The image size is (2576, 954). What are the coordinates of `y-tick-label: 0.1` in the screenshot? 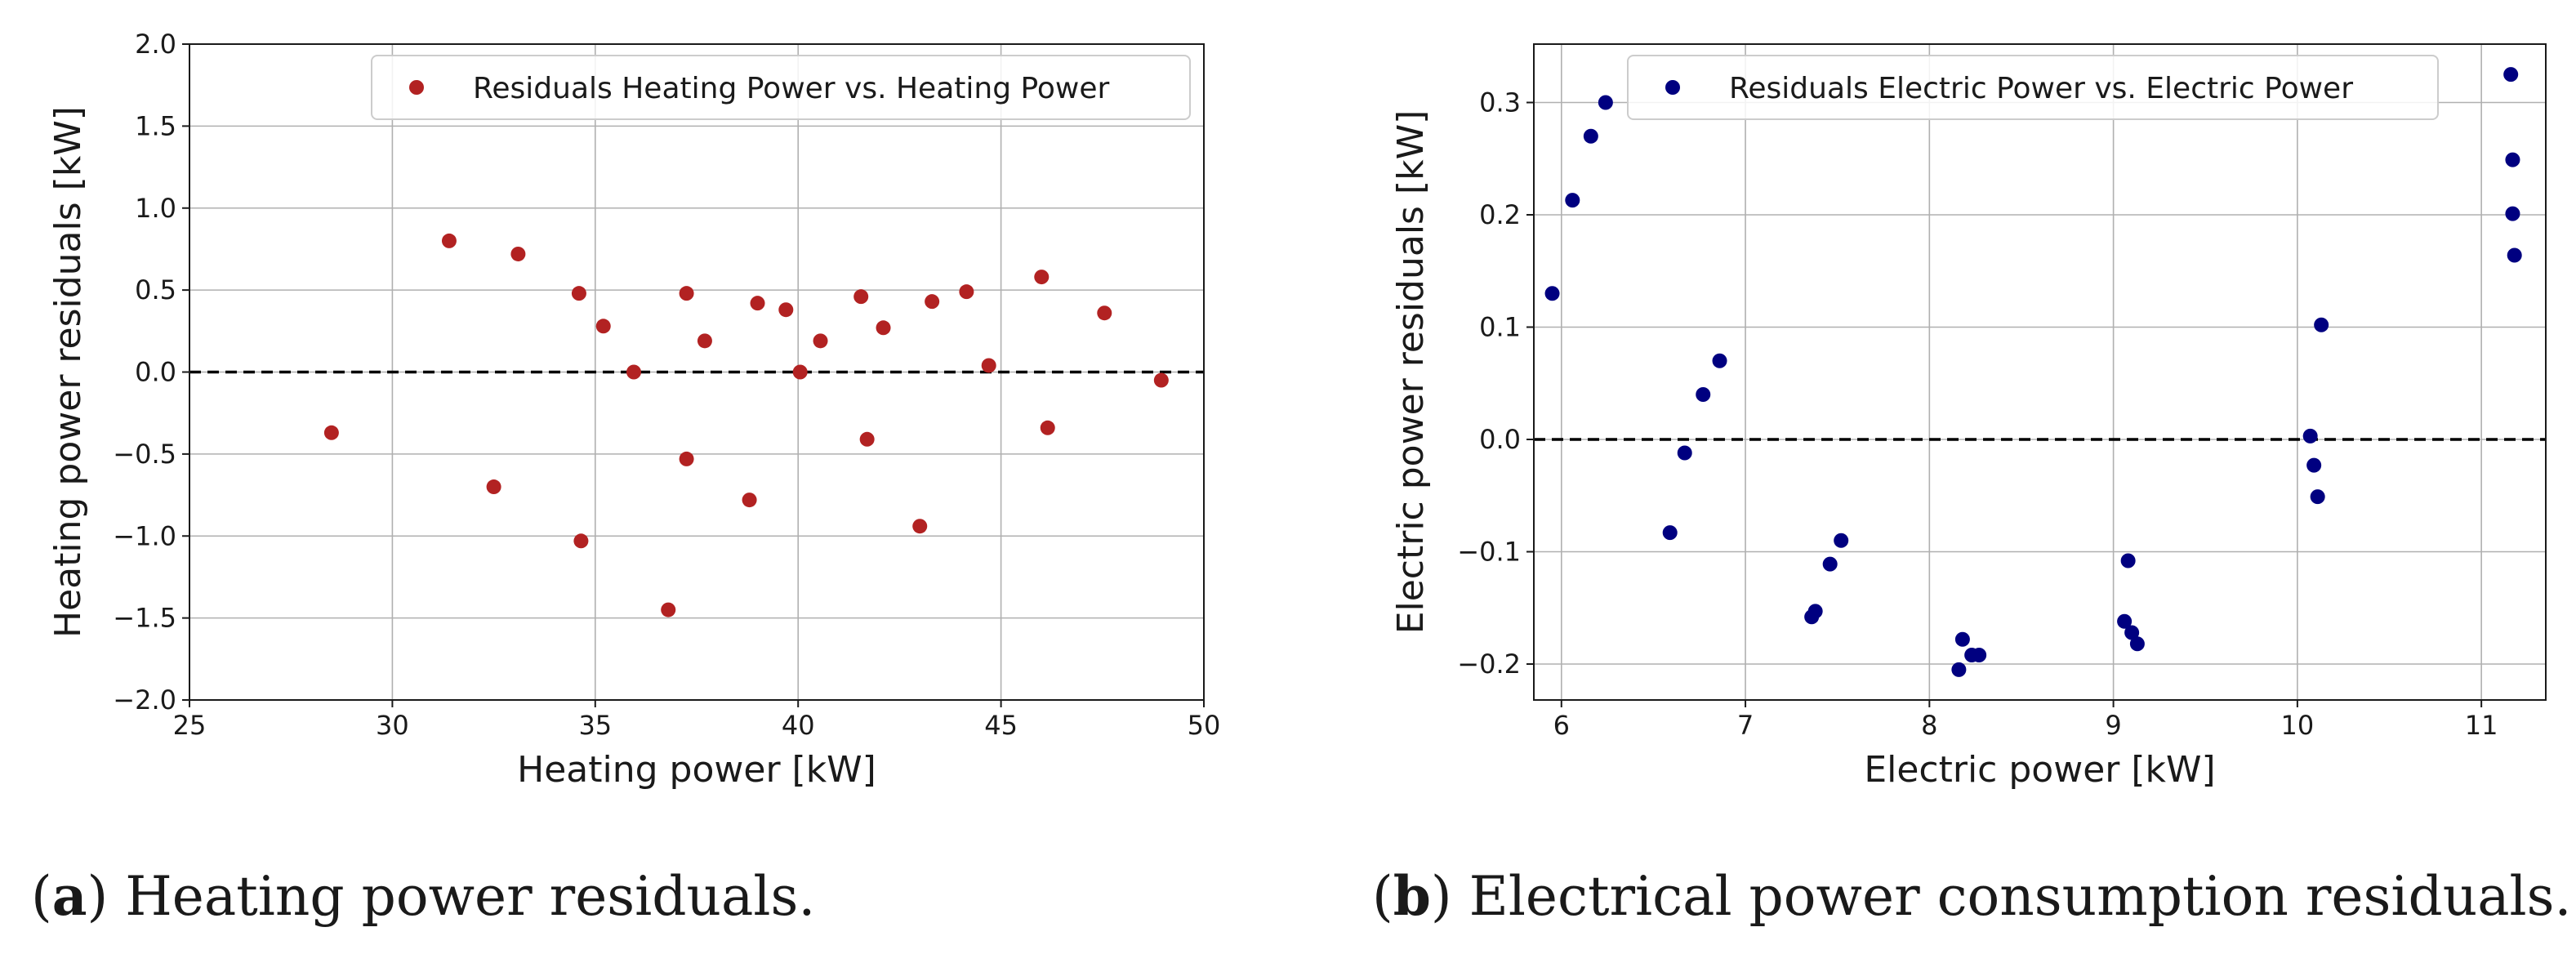 It's located at (1500, 327).